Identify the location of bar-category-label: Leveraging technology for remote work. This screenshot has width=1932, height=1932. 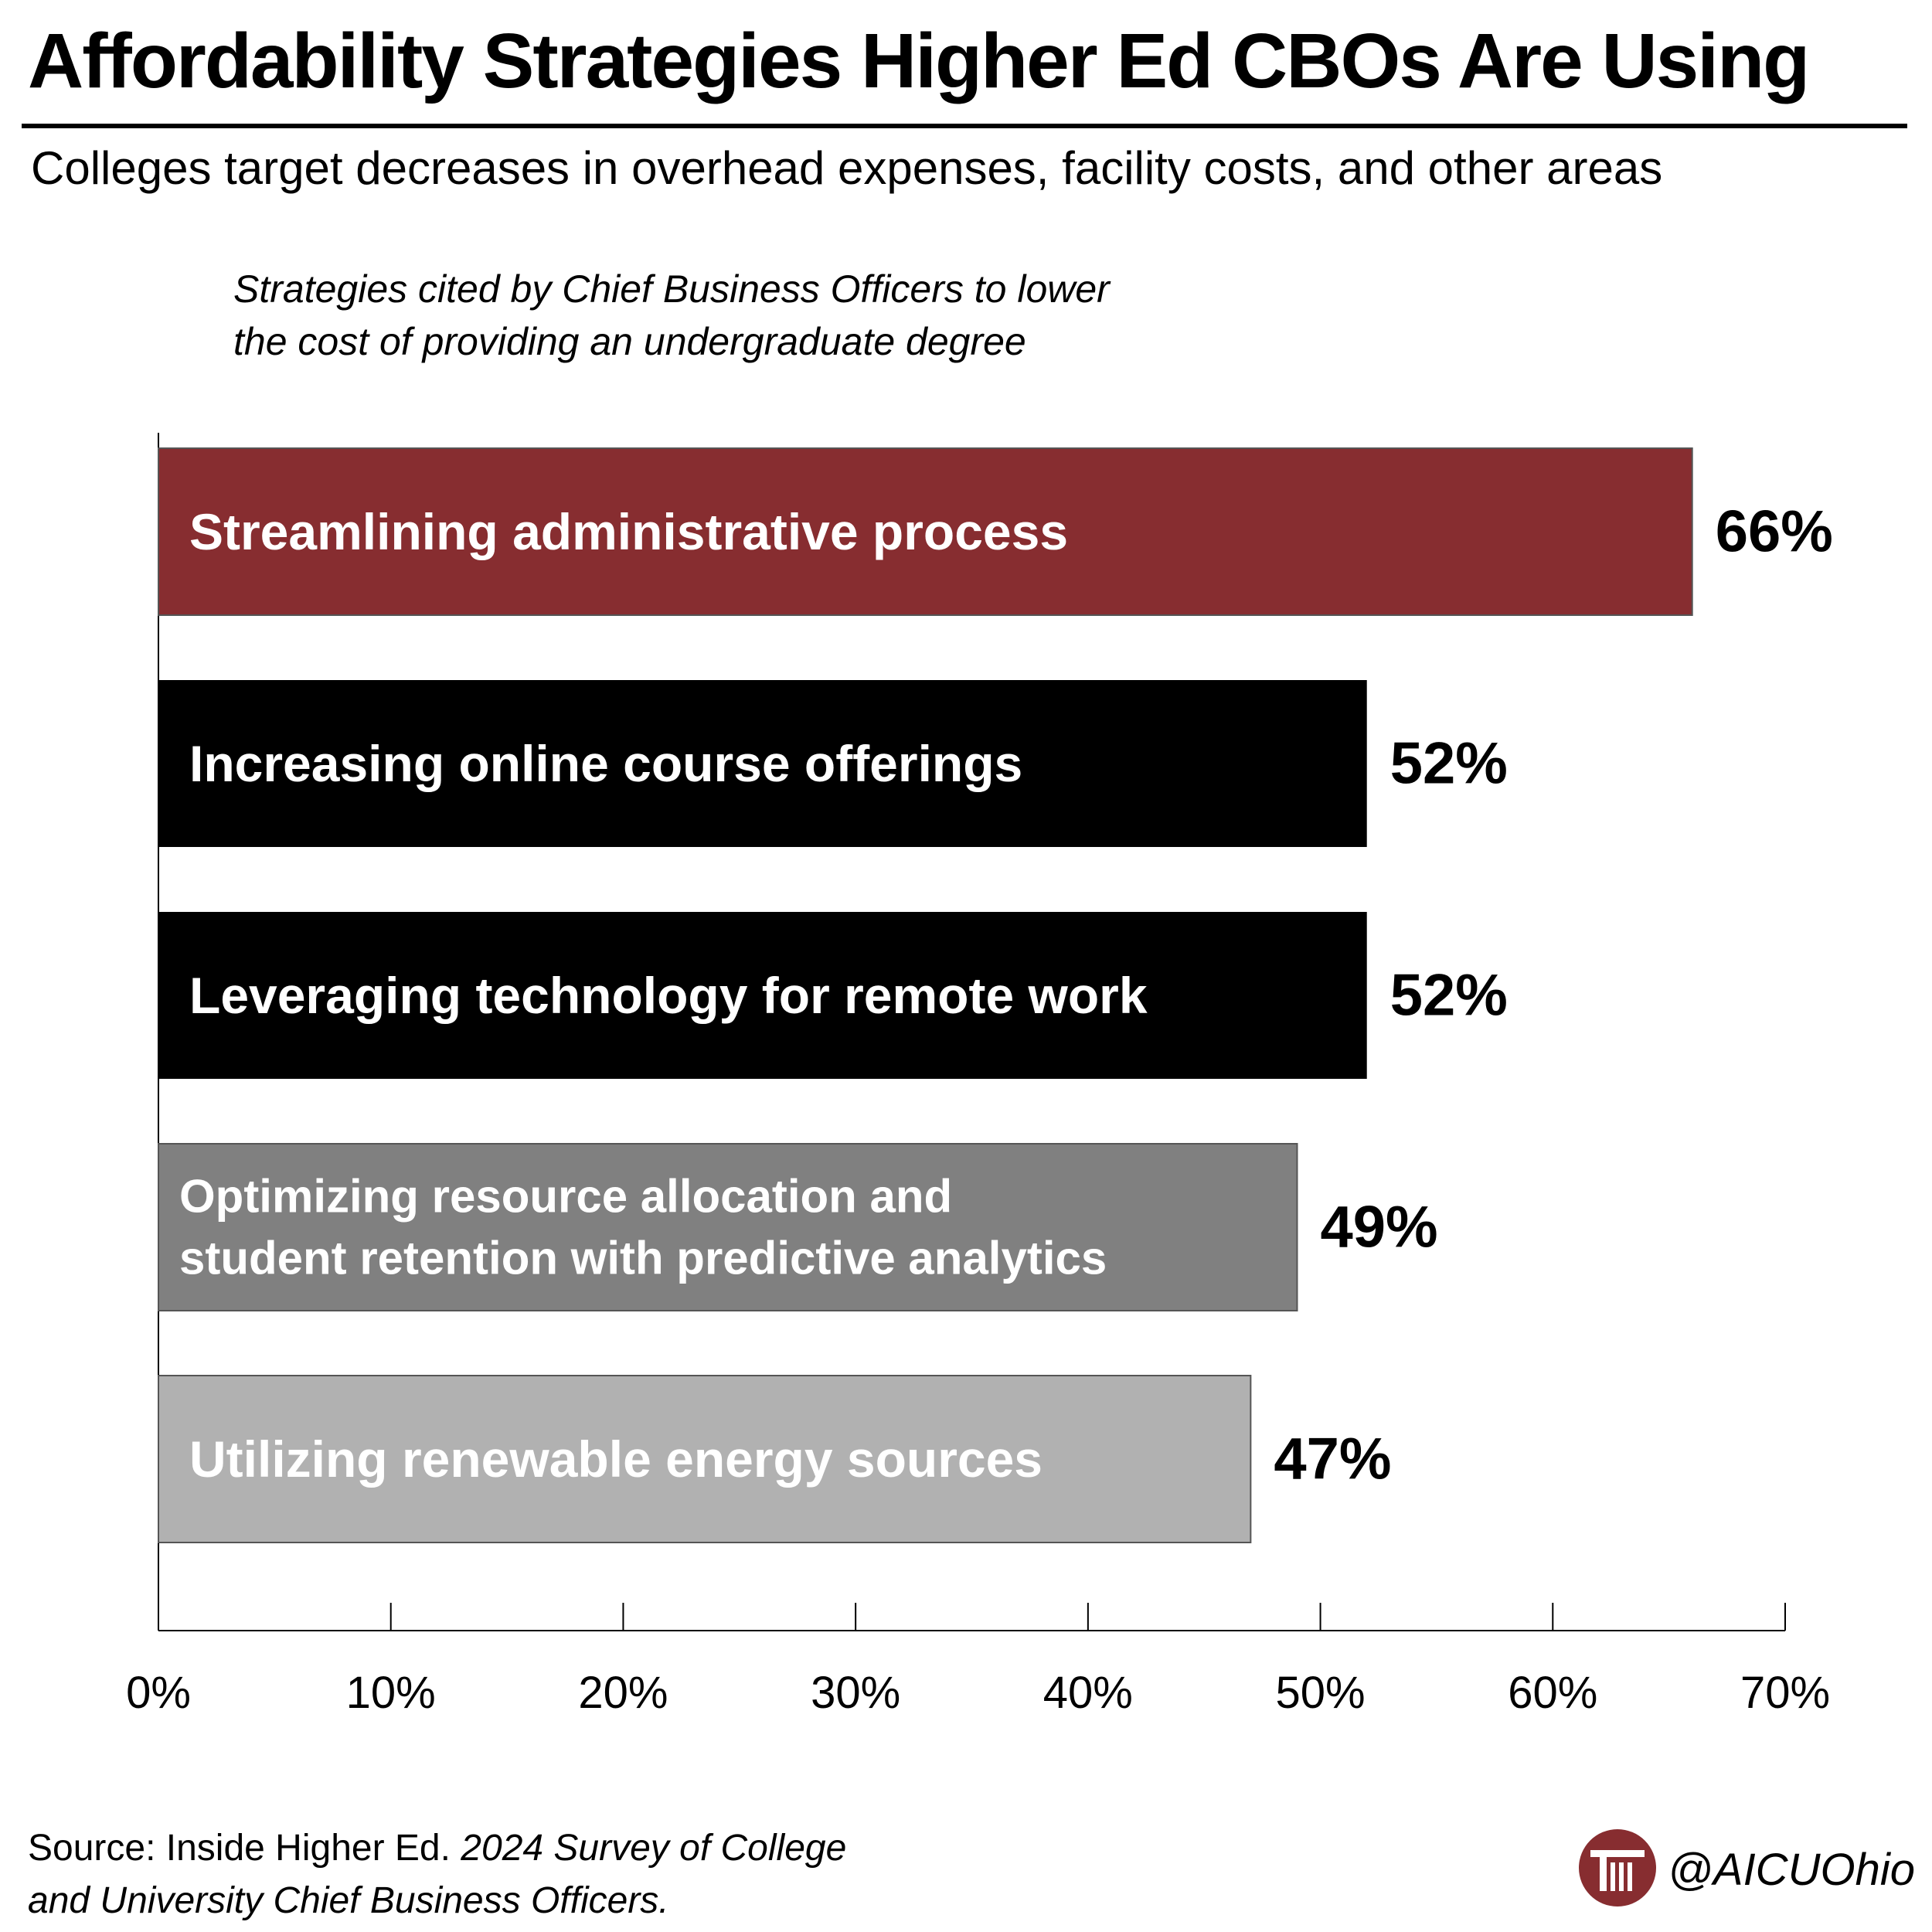
(669, 996).